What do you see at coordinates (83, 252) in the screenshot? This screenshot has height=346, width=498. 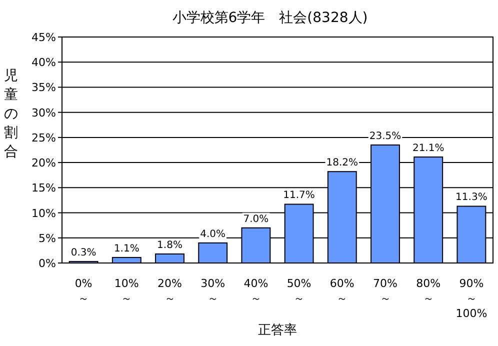 I see `data-label: 0.3%` at bounding box center [83, 252].